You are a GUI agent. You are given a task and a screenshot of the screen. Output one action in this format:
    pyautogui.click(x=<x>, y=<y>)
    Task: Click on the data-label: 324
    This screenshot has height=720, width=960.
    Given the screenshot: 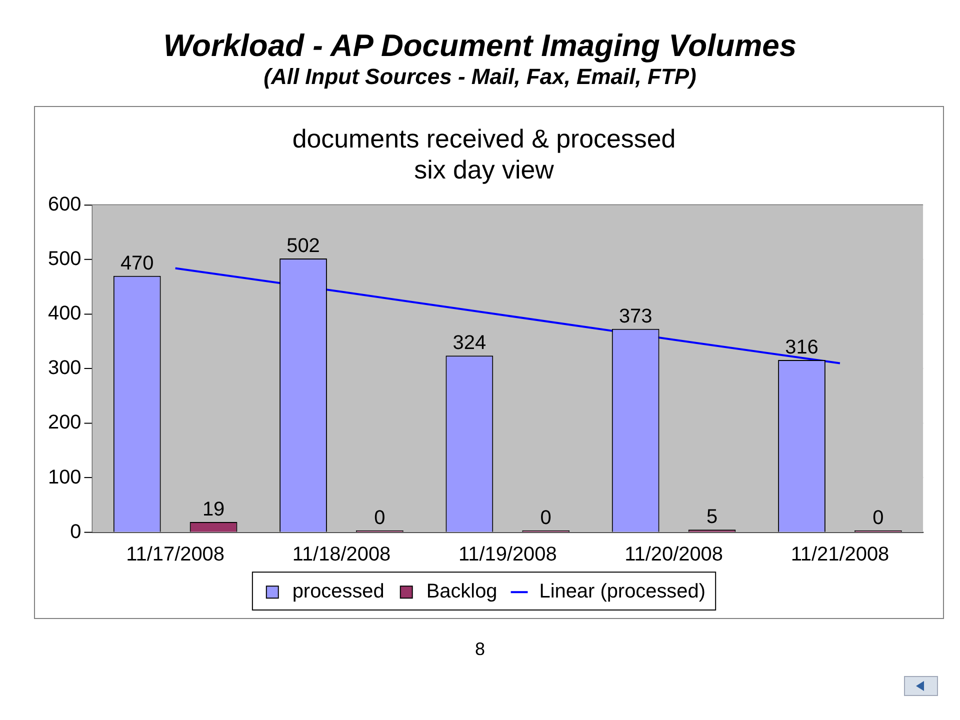 What is the action you would take?
    pyautogui.click(x=469, y=343)
    